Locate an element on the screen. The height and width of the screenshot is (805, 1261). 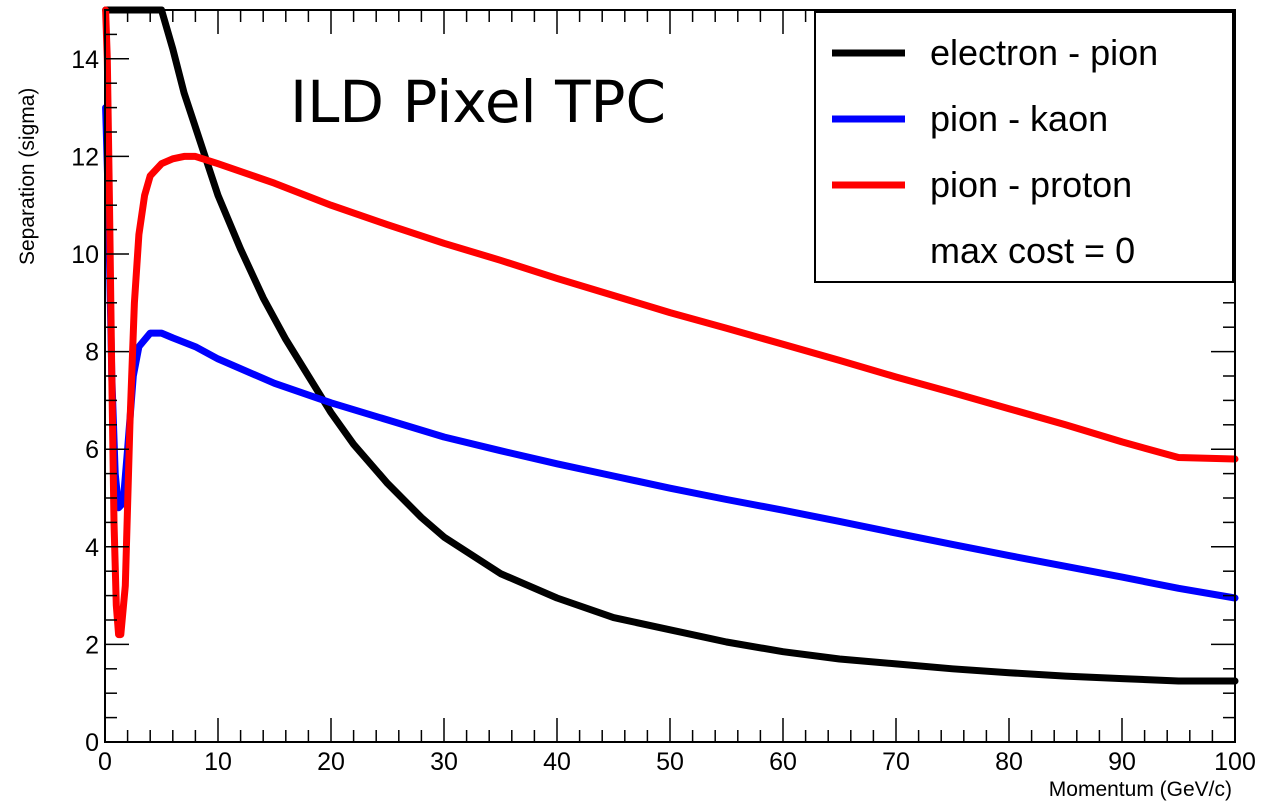
x-tick-label: 60 is located at coordinates (783, 762).